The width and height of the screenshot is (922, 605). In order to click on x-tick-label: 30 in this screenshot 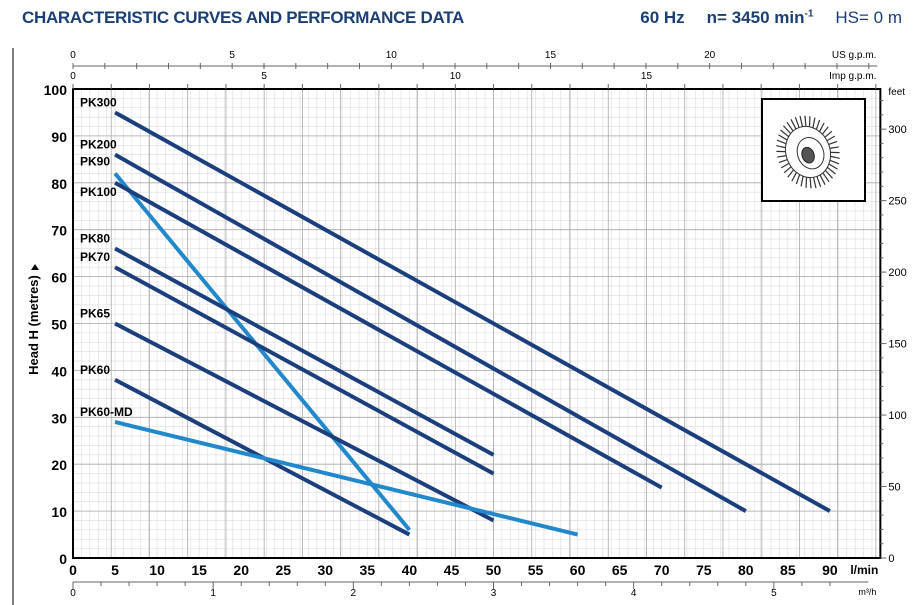, I will do `click(326, 570)`.